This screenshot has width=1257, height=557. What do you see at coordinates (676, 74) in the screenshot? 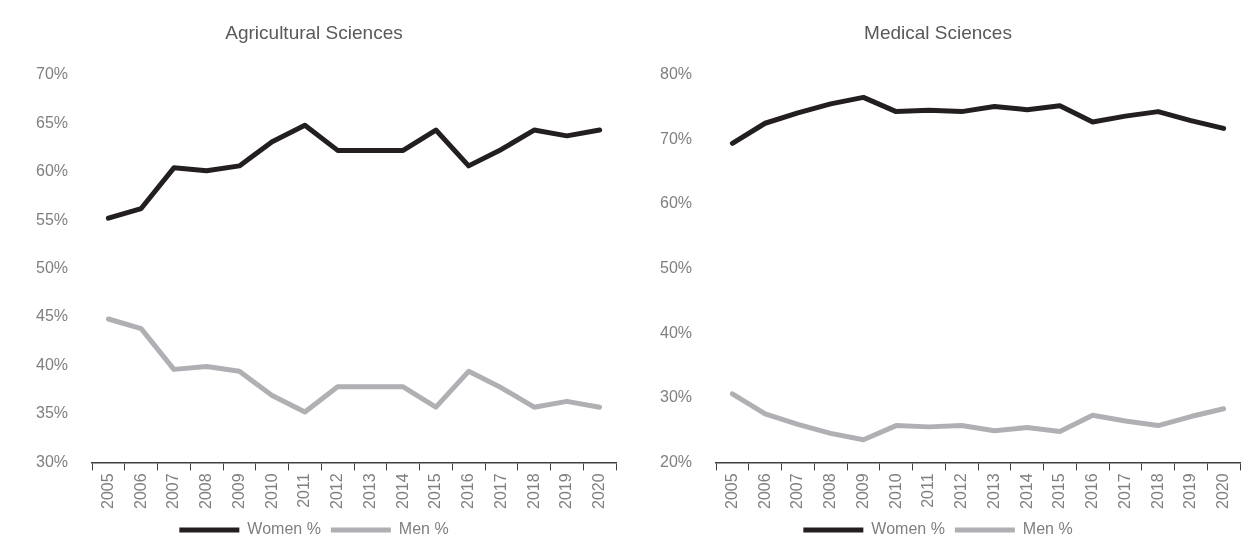
I see `y-tick-label: 80%` at bounding box center [676, 74].